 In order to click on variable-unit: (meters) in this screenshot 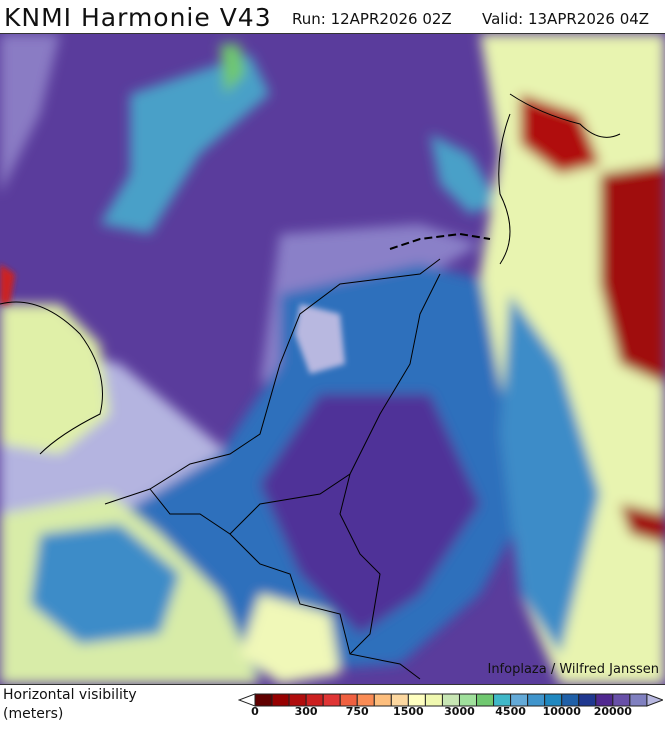, I will do `click(33, 714)`.